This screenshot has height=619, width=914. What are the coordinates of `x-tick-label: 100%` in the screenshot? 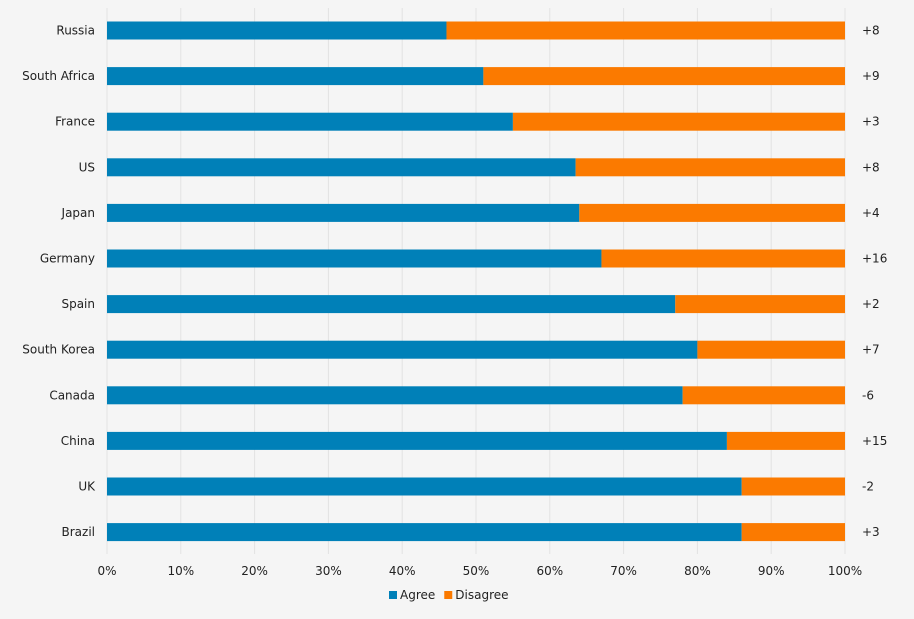 It's located at (845, 571).